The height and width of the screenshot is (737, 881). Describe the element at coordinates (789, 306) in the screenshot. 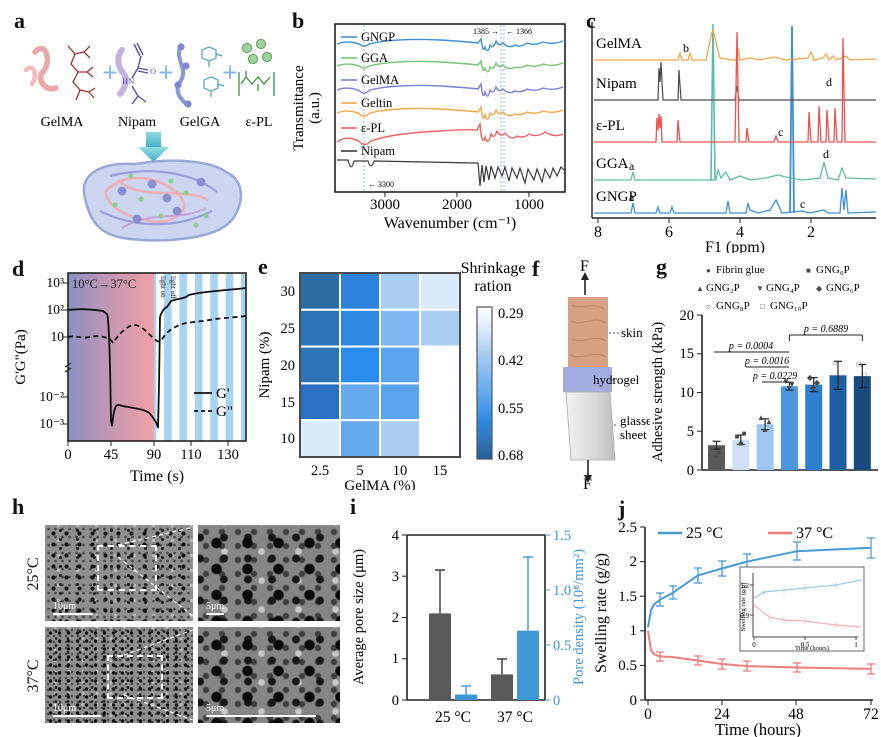

I see `legend-gng10p: GNG₁₀P` at that location.